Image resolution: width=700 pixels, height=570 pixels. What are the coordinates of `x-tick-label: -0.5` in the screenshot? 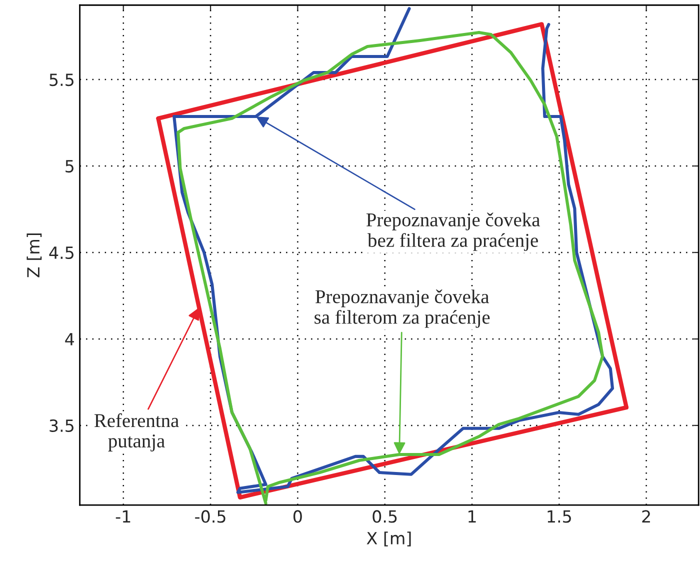 It's located at (210, 516).